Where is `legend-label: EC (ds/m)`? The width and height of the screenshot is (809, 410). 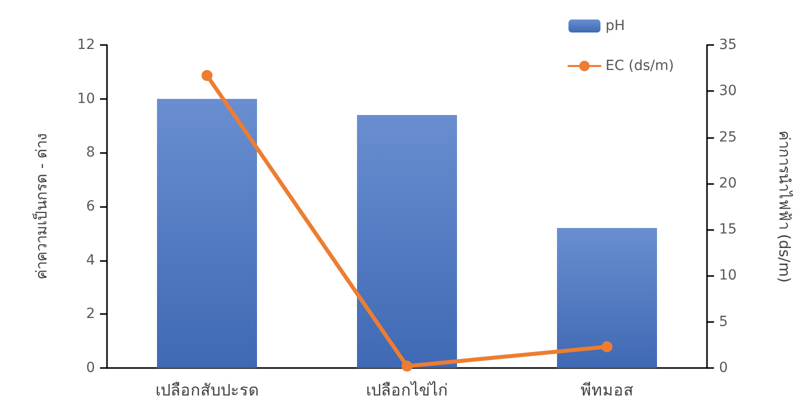 legend-label: EC (ds/m) is located at coordinates (639, 66).